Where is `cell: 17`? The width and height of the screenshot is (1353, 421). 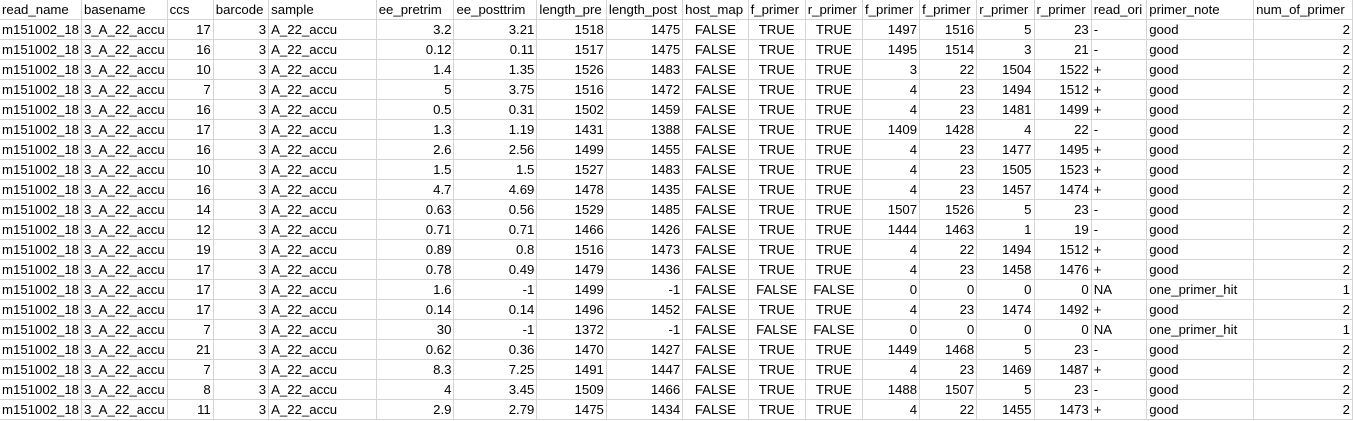 cell: 17 is located at coordinates (190, 29).